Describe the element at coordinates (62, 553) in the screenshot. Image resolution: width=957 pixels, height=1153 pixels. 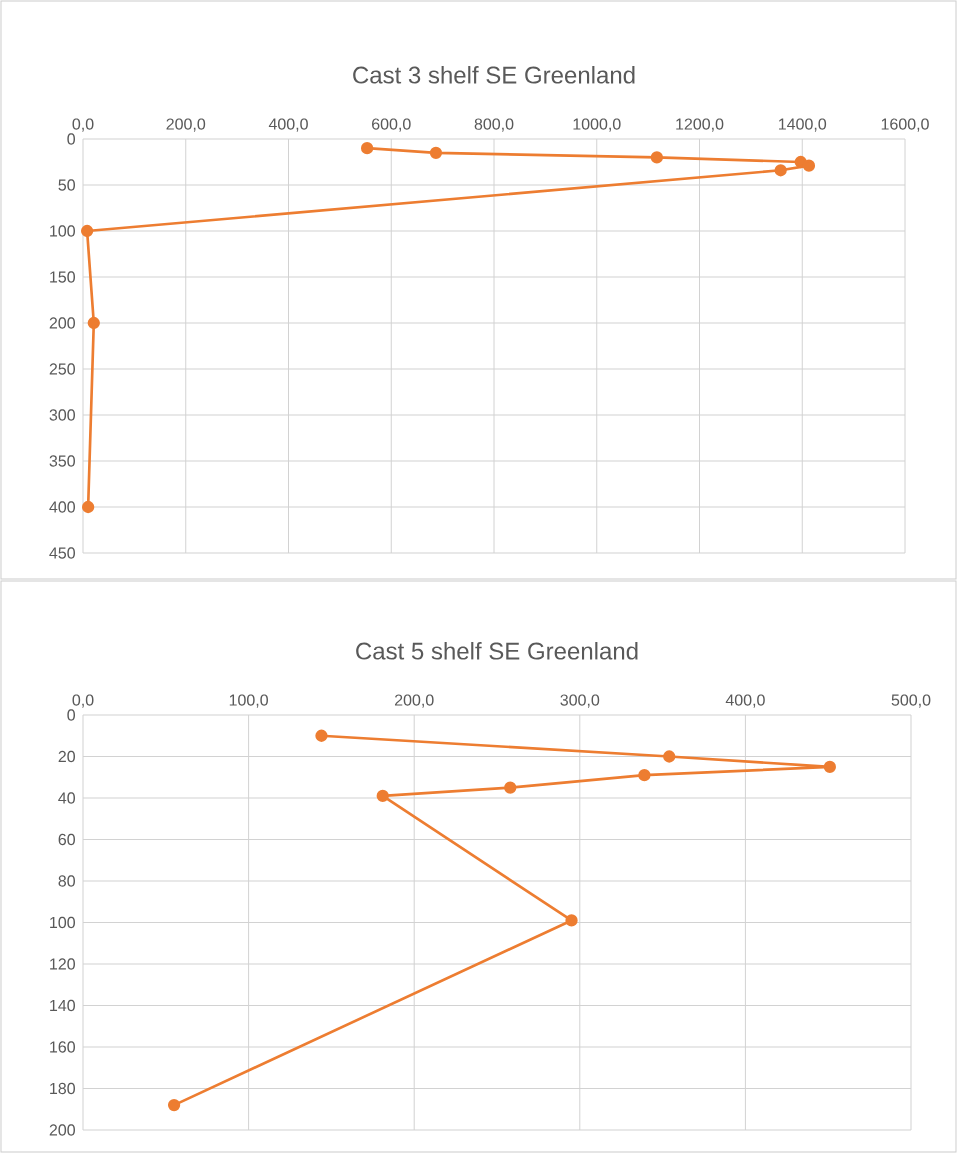
I see `y-tick-label: 450` at that location.